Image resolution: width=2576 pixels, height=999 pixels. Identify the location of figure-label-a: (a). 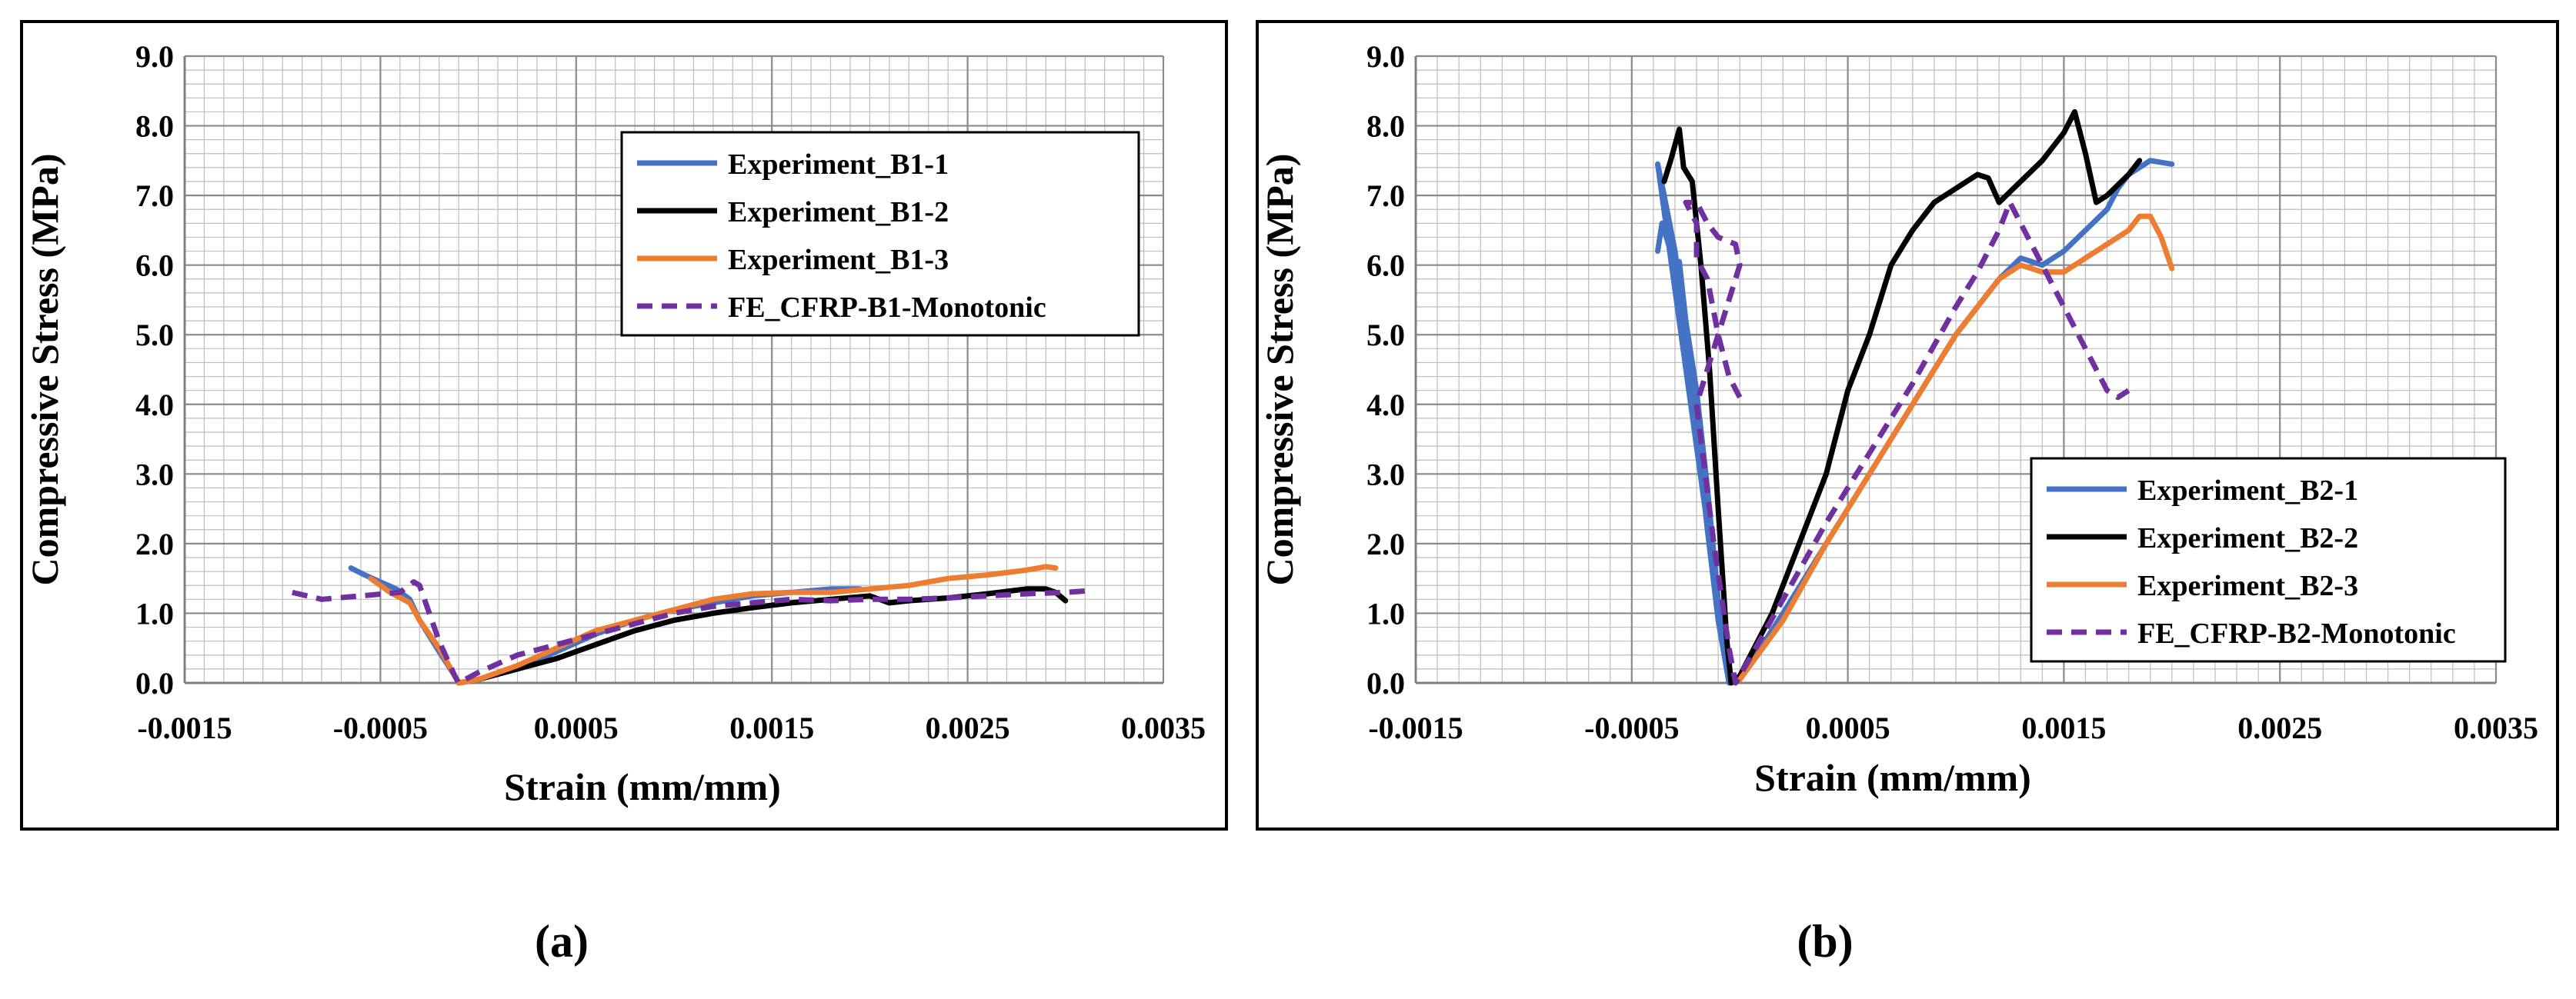
(562, 941).